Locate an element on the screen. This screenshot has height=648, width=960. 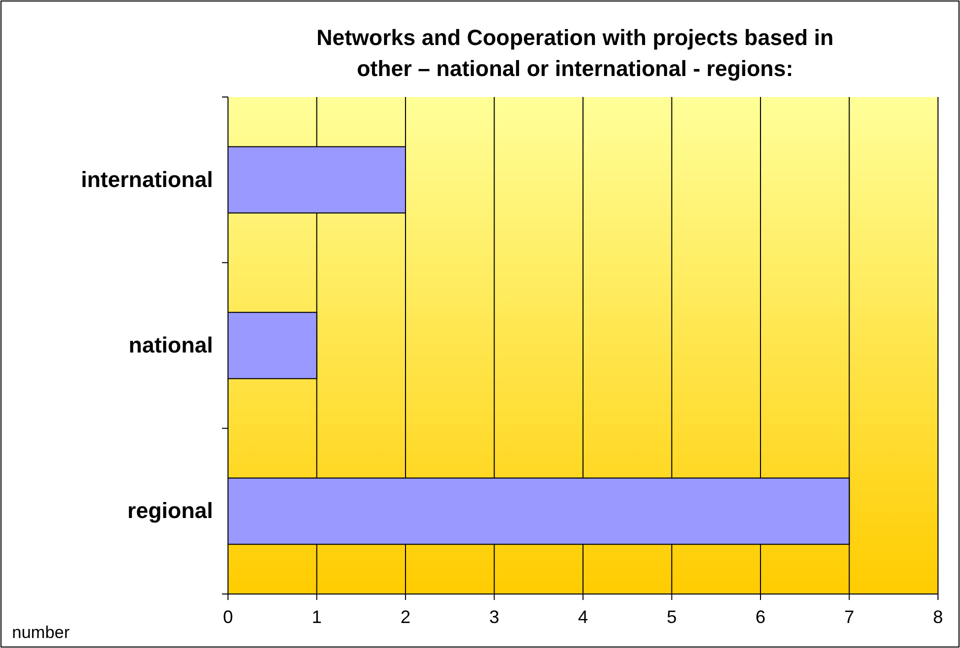
y-tick-label: regional is located at coordinates (170, 511).